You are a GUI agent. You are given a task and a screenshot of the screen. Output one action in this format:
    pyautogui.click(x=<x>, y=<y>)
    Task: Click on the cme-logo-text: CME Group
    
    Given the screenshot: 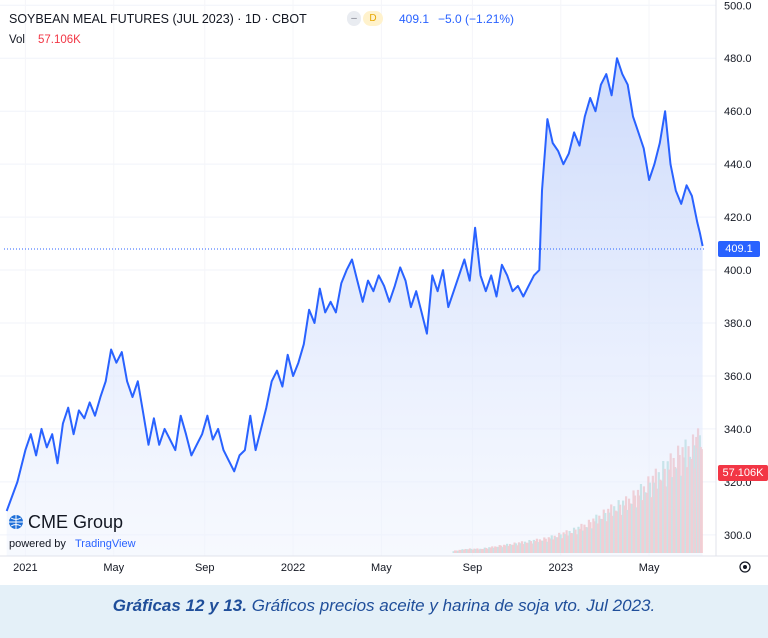 What is the action you would take?
    pyautogui.click(x=76, y=522)
    